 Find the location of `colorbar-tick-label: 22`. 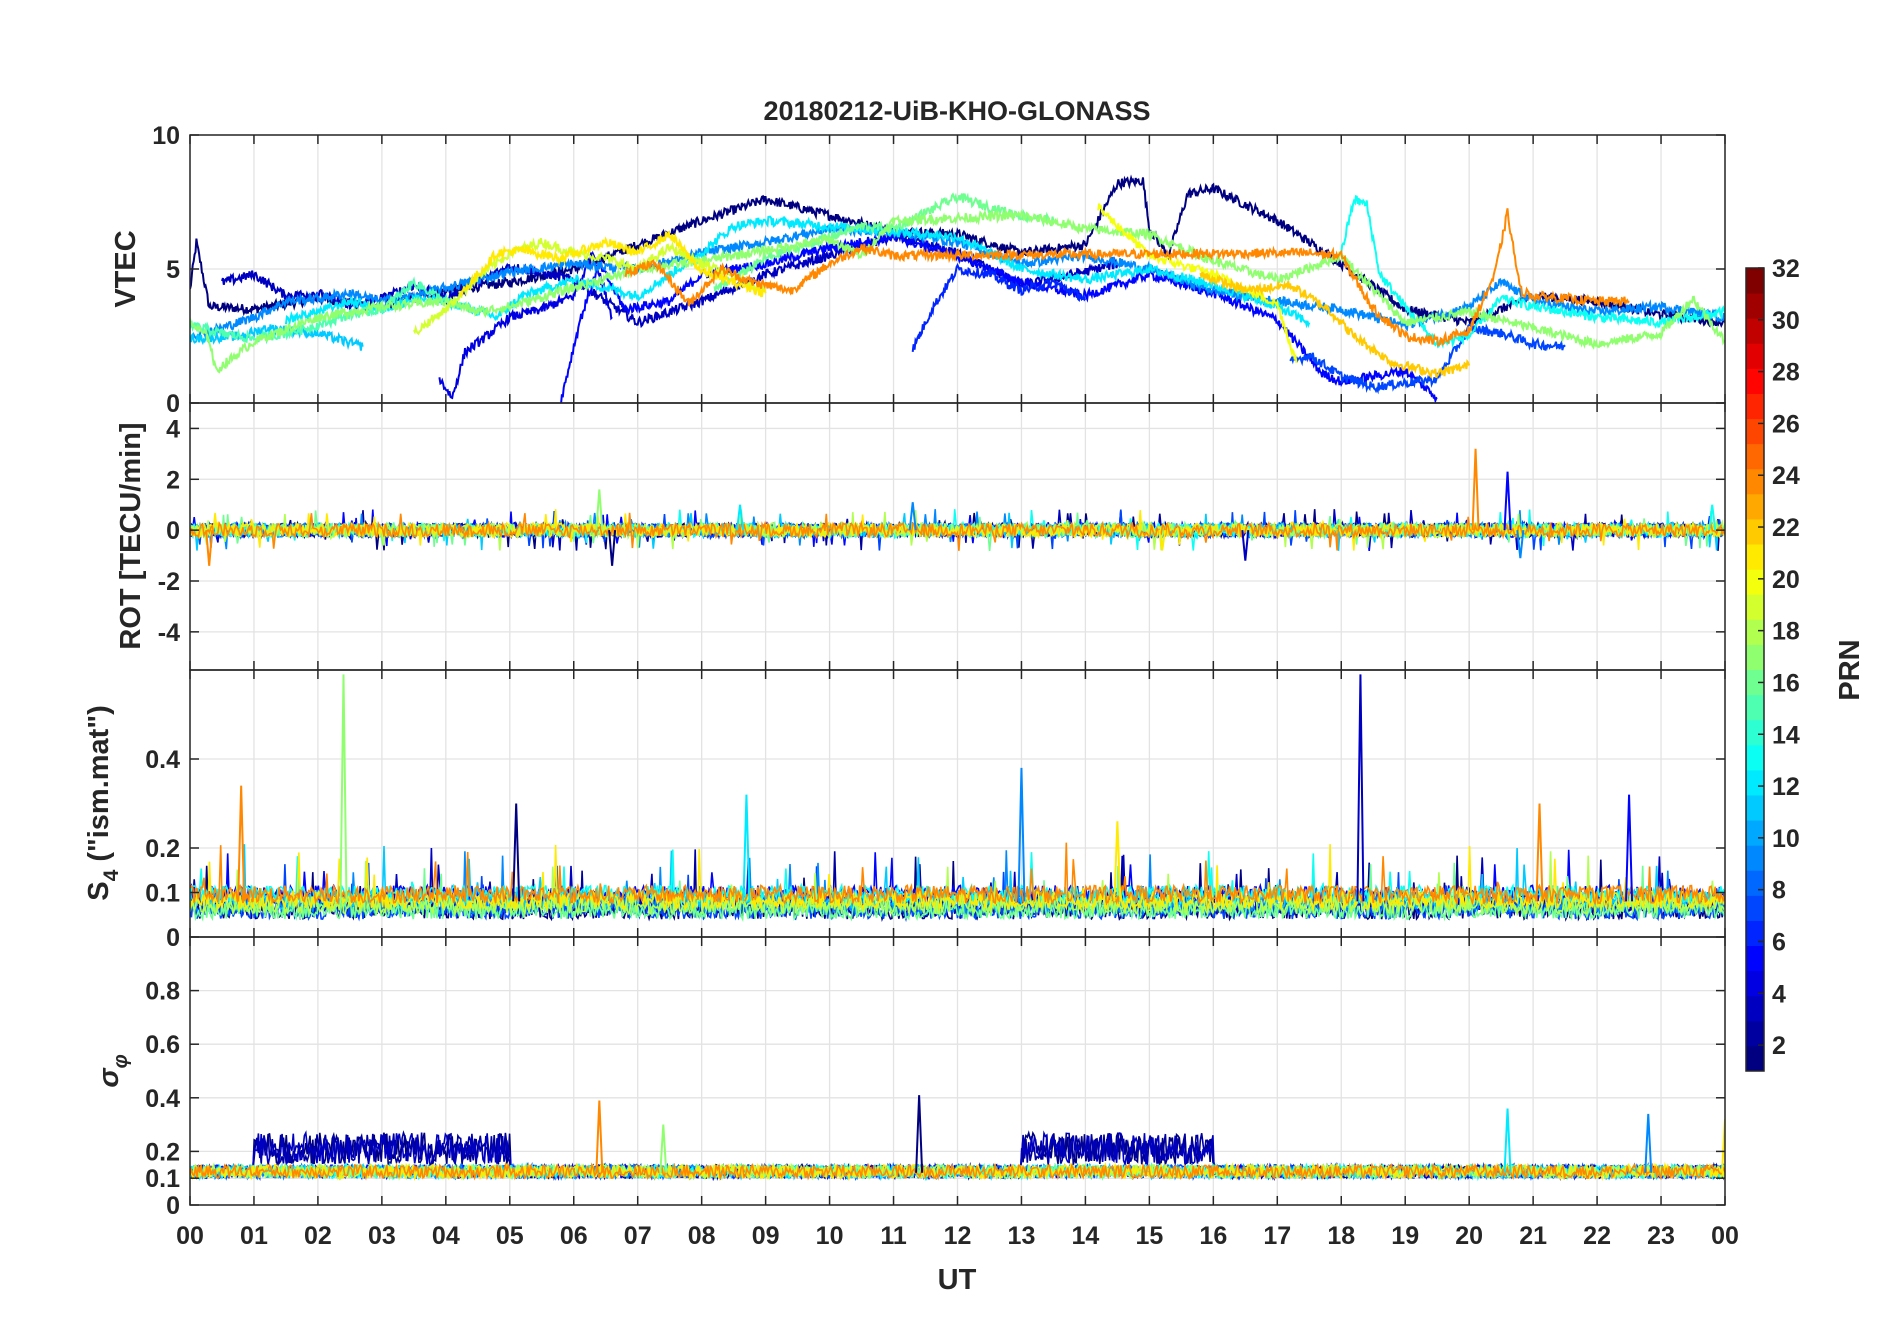

colorbar-tick-label: 22 is located at coordinates (1786, 528).